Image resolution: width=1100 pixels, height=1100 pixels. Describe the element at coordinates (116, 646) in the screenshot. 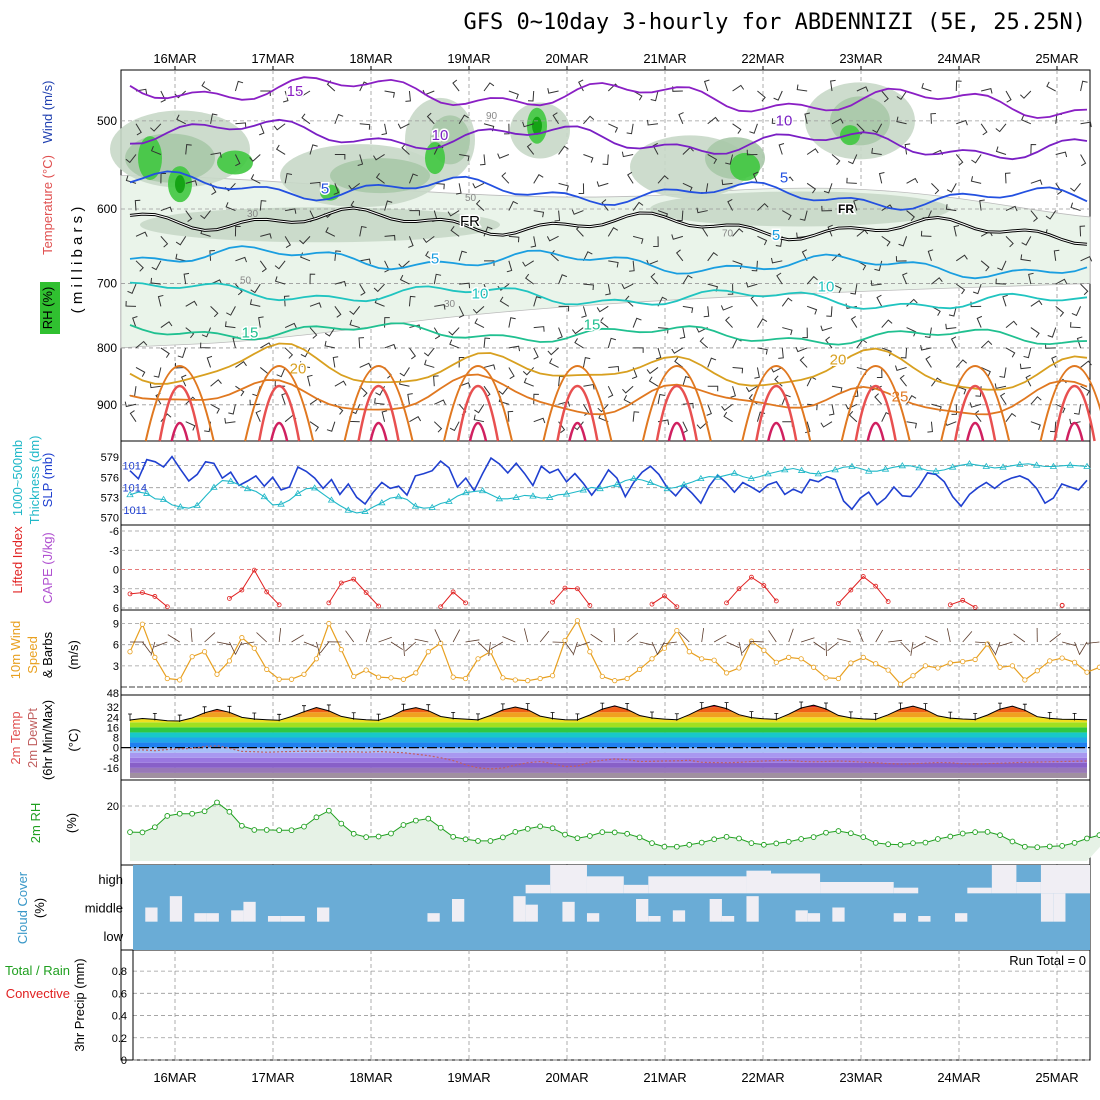

I see `wind-tick-label: 6` at that location.